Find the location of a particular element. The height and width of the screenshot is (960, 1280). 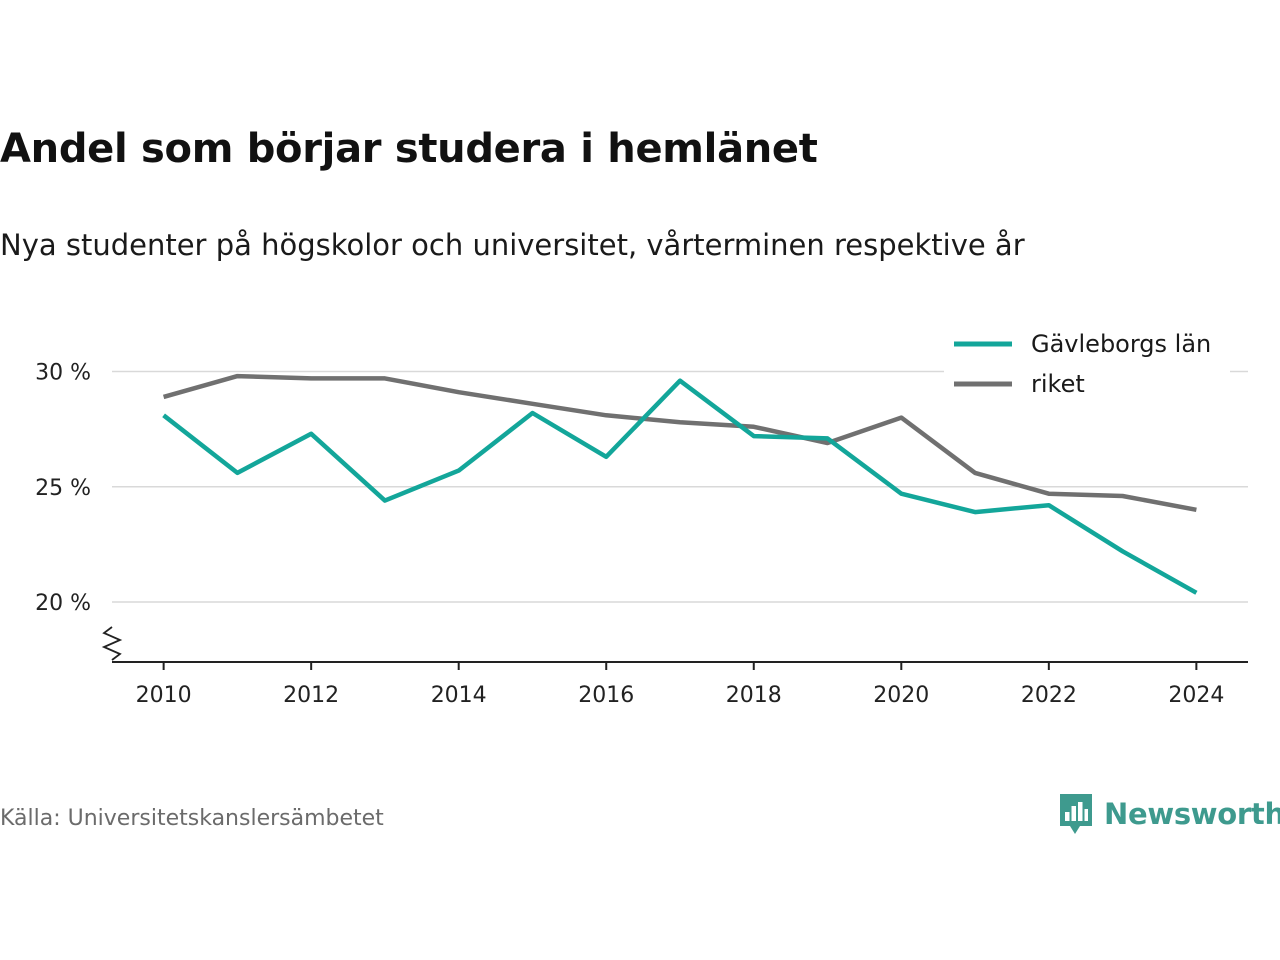

legend-label: Gävleborgs län is located at coordinates (1121, 344).